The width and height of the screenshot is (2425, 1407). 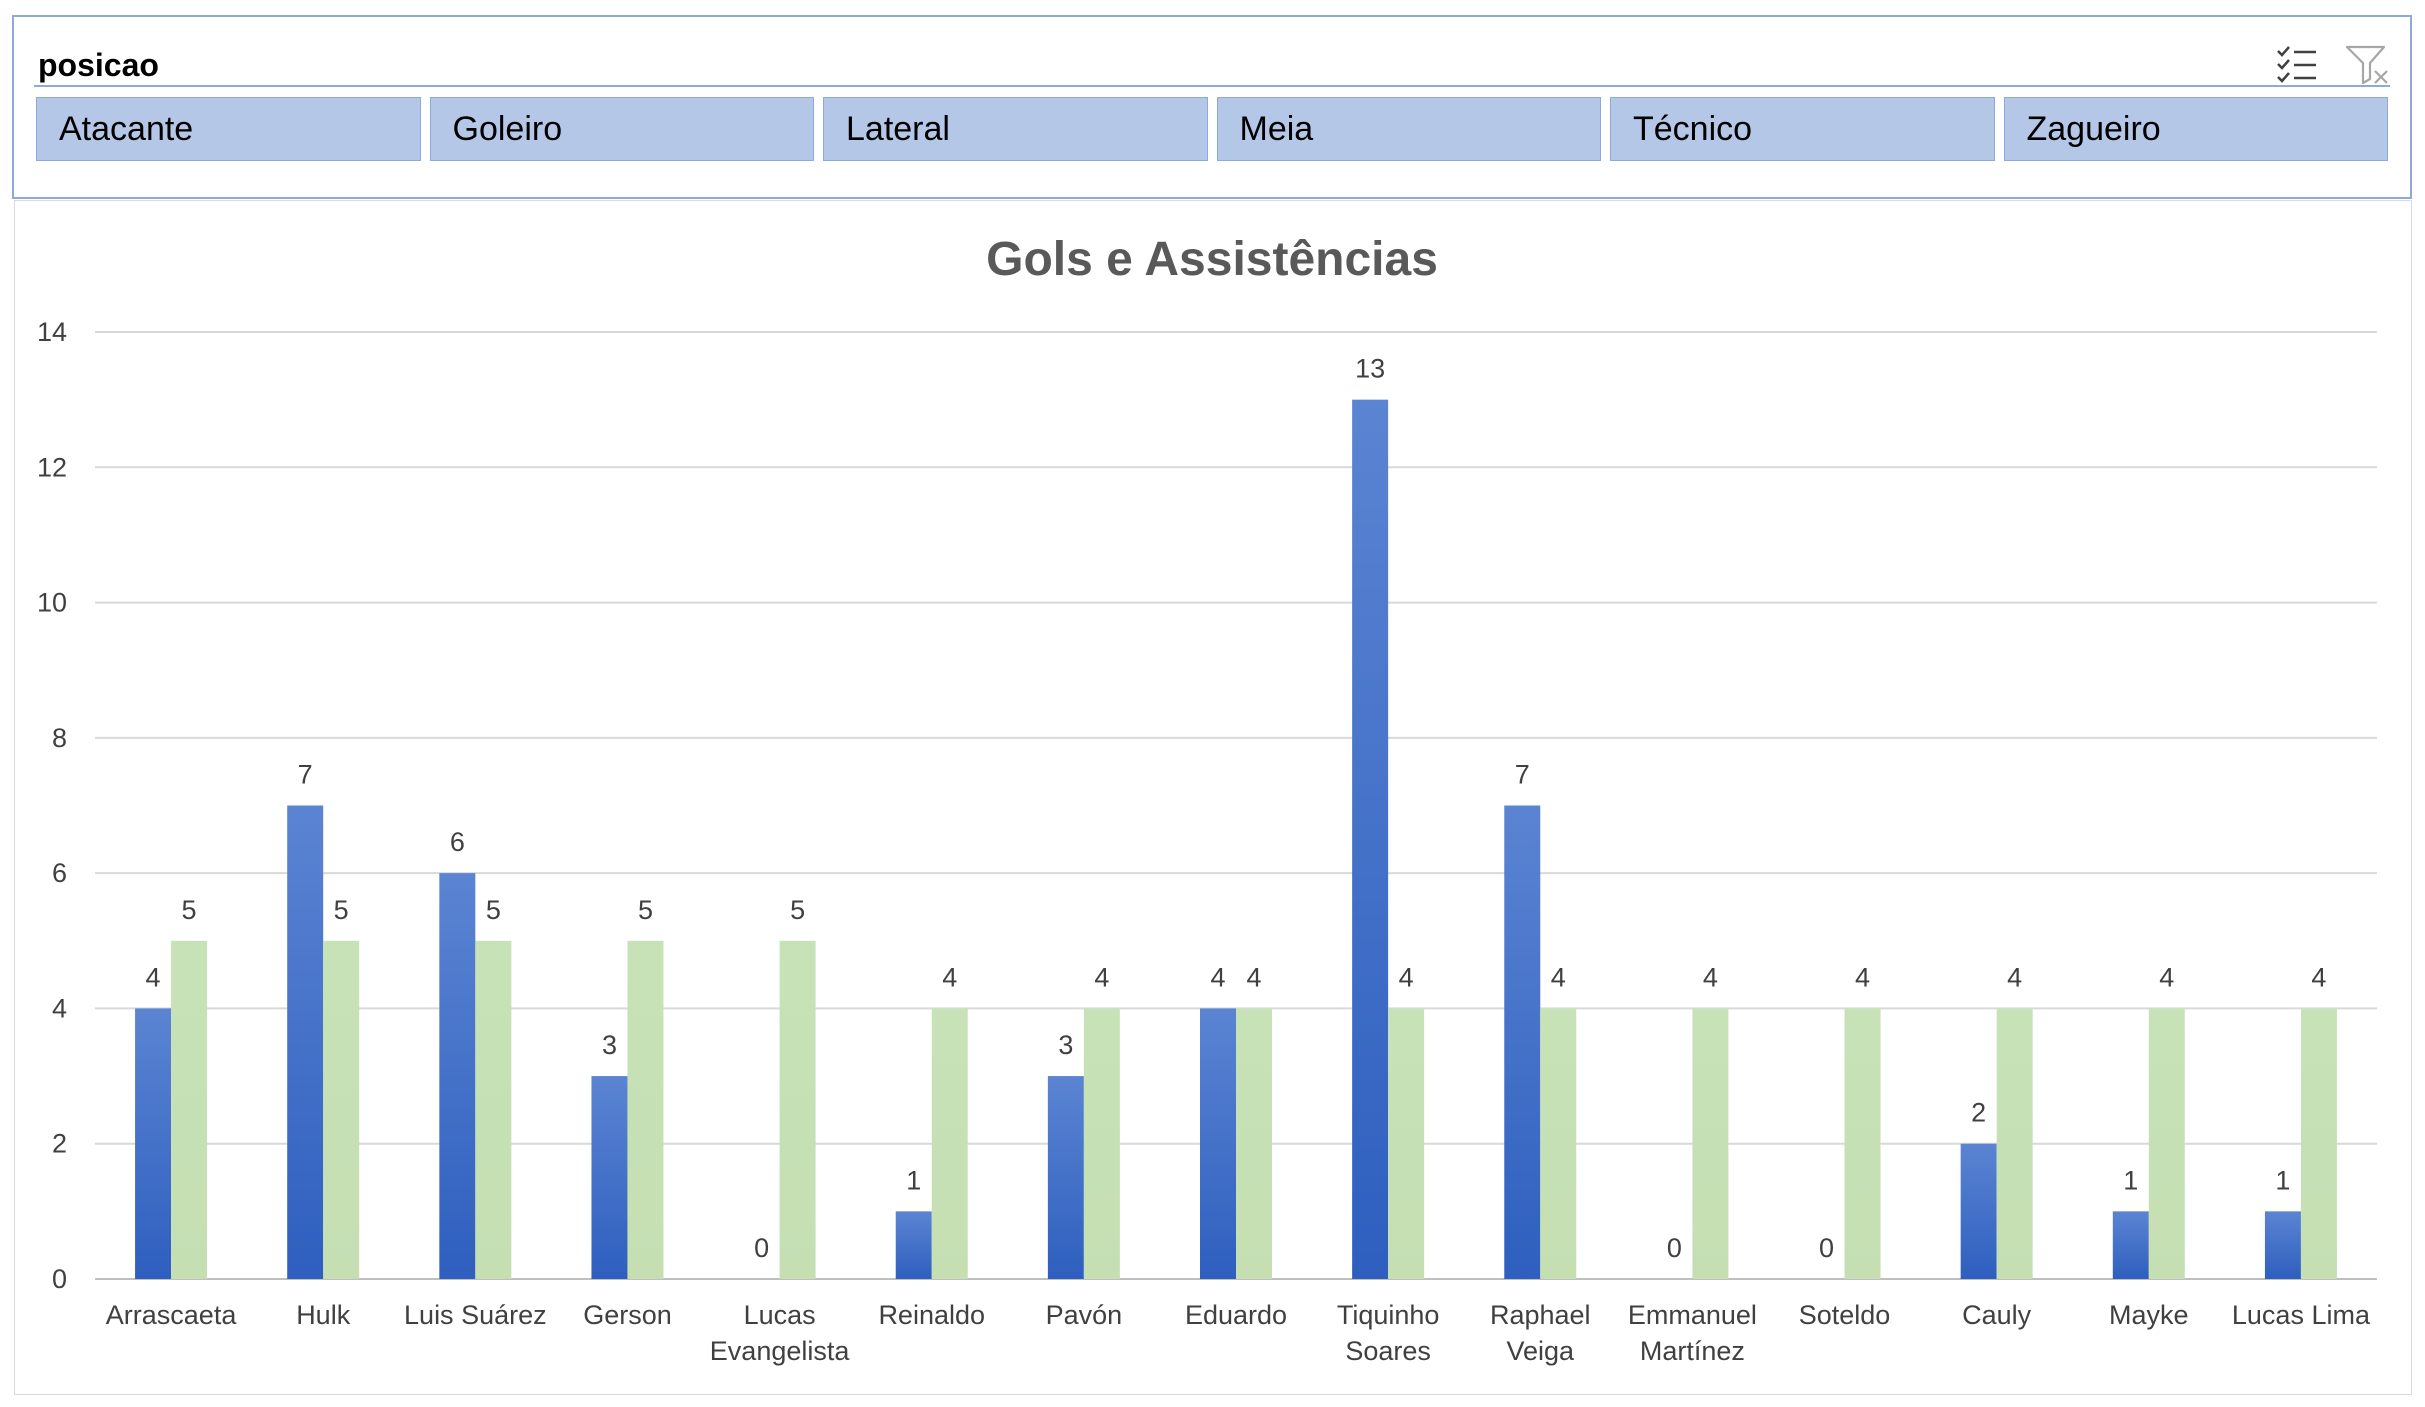 I want to click on y-tick-label: 14, so click(x=52, y=332).